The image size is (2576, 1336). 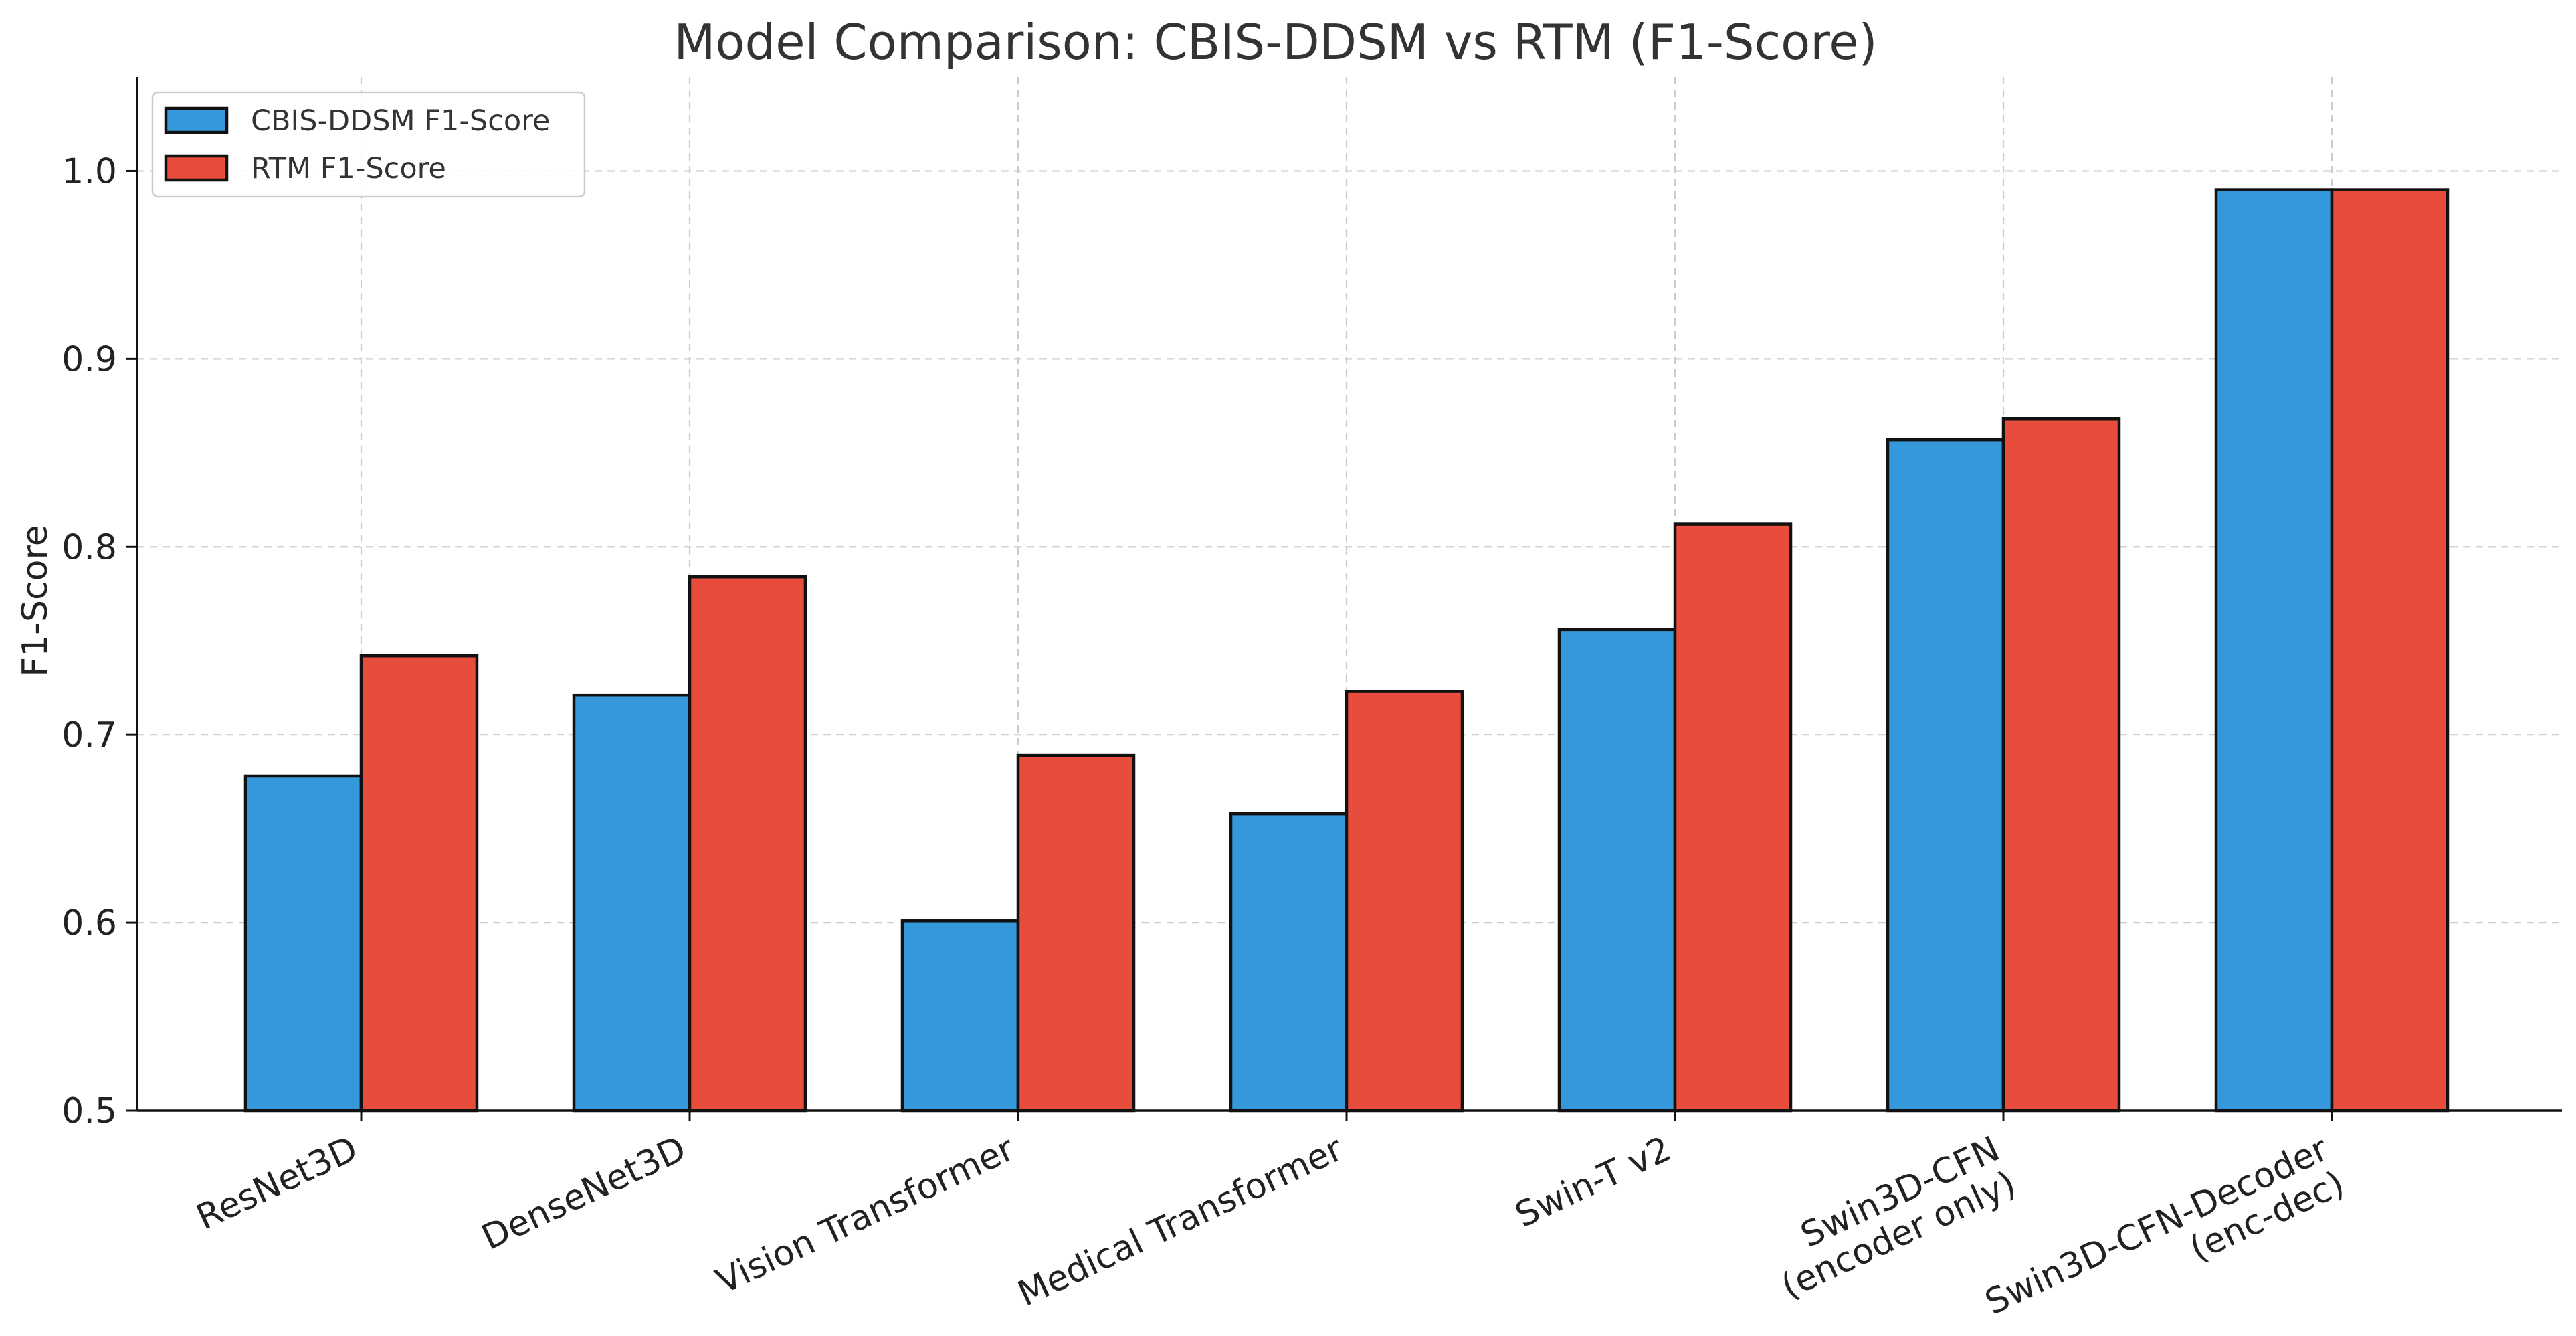 What do you see at coordinates (196, 120) in the screenshot?
I see `legend-swatch-cbis` at bounding box center [196, 120].